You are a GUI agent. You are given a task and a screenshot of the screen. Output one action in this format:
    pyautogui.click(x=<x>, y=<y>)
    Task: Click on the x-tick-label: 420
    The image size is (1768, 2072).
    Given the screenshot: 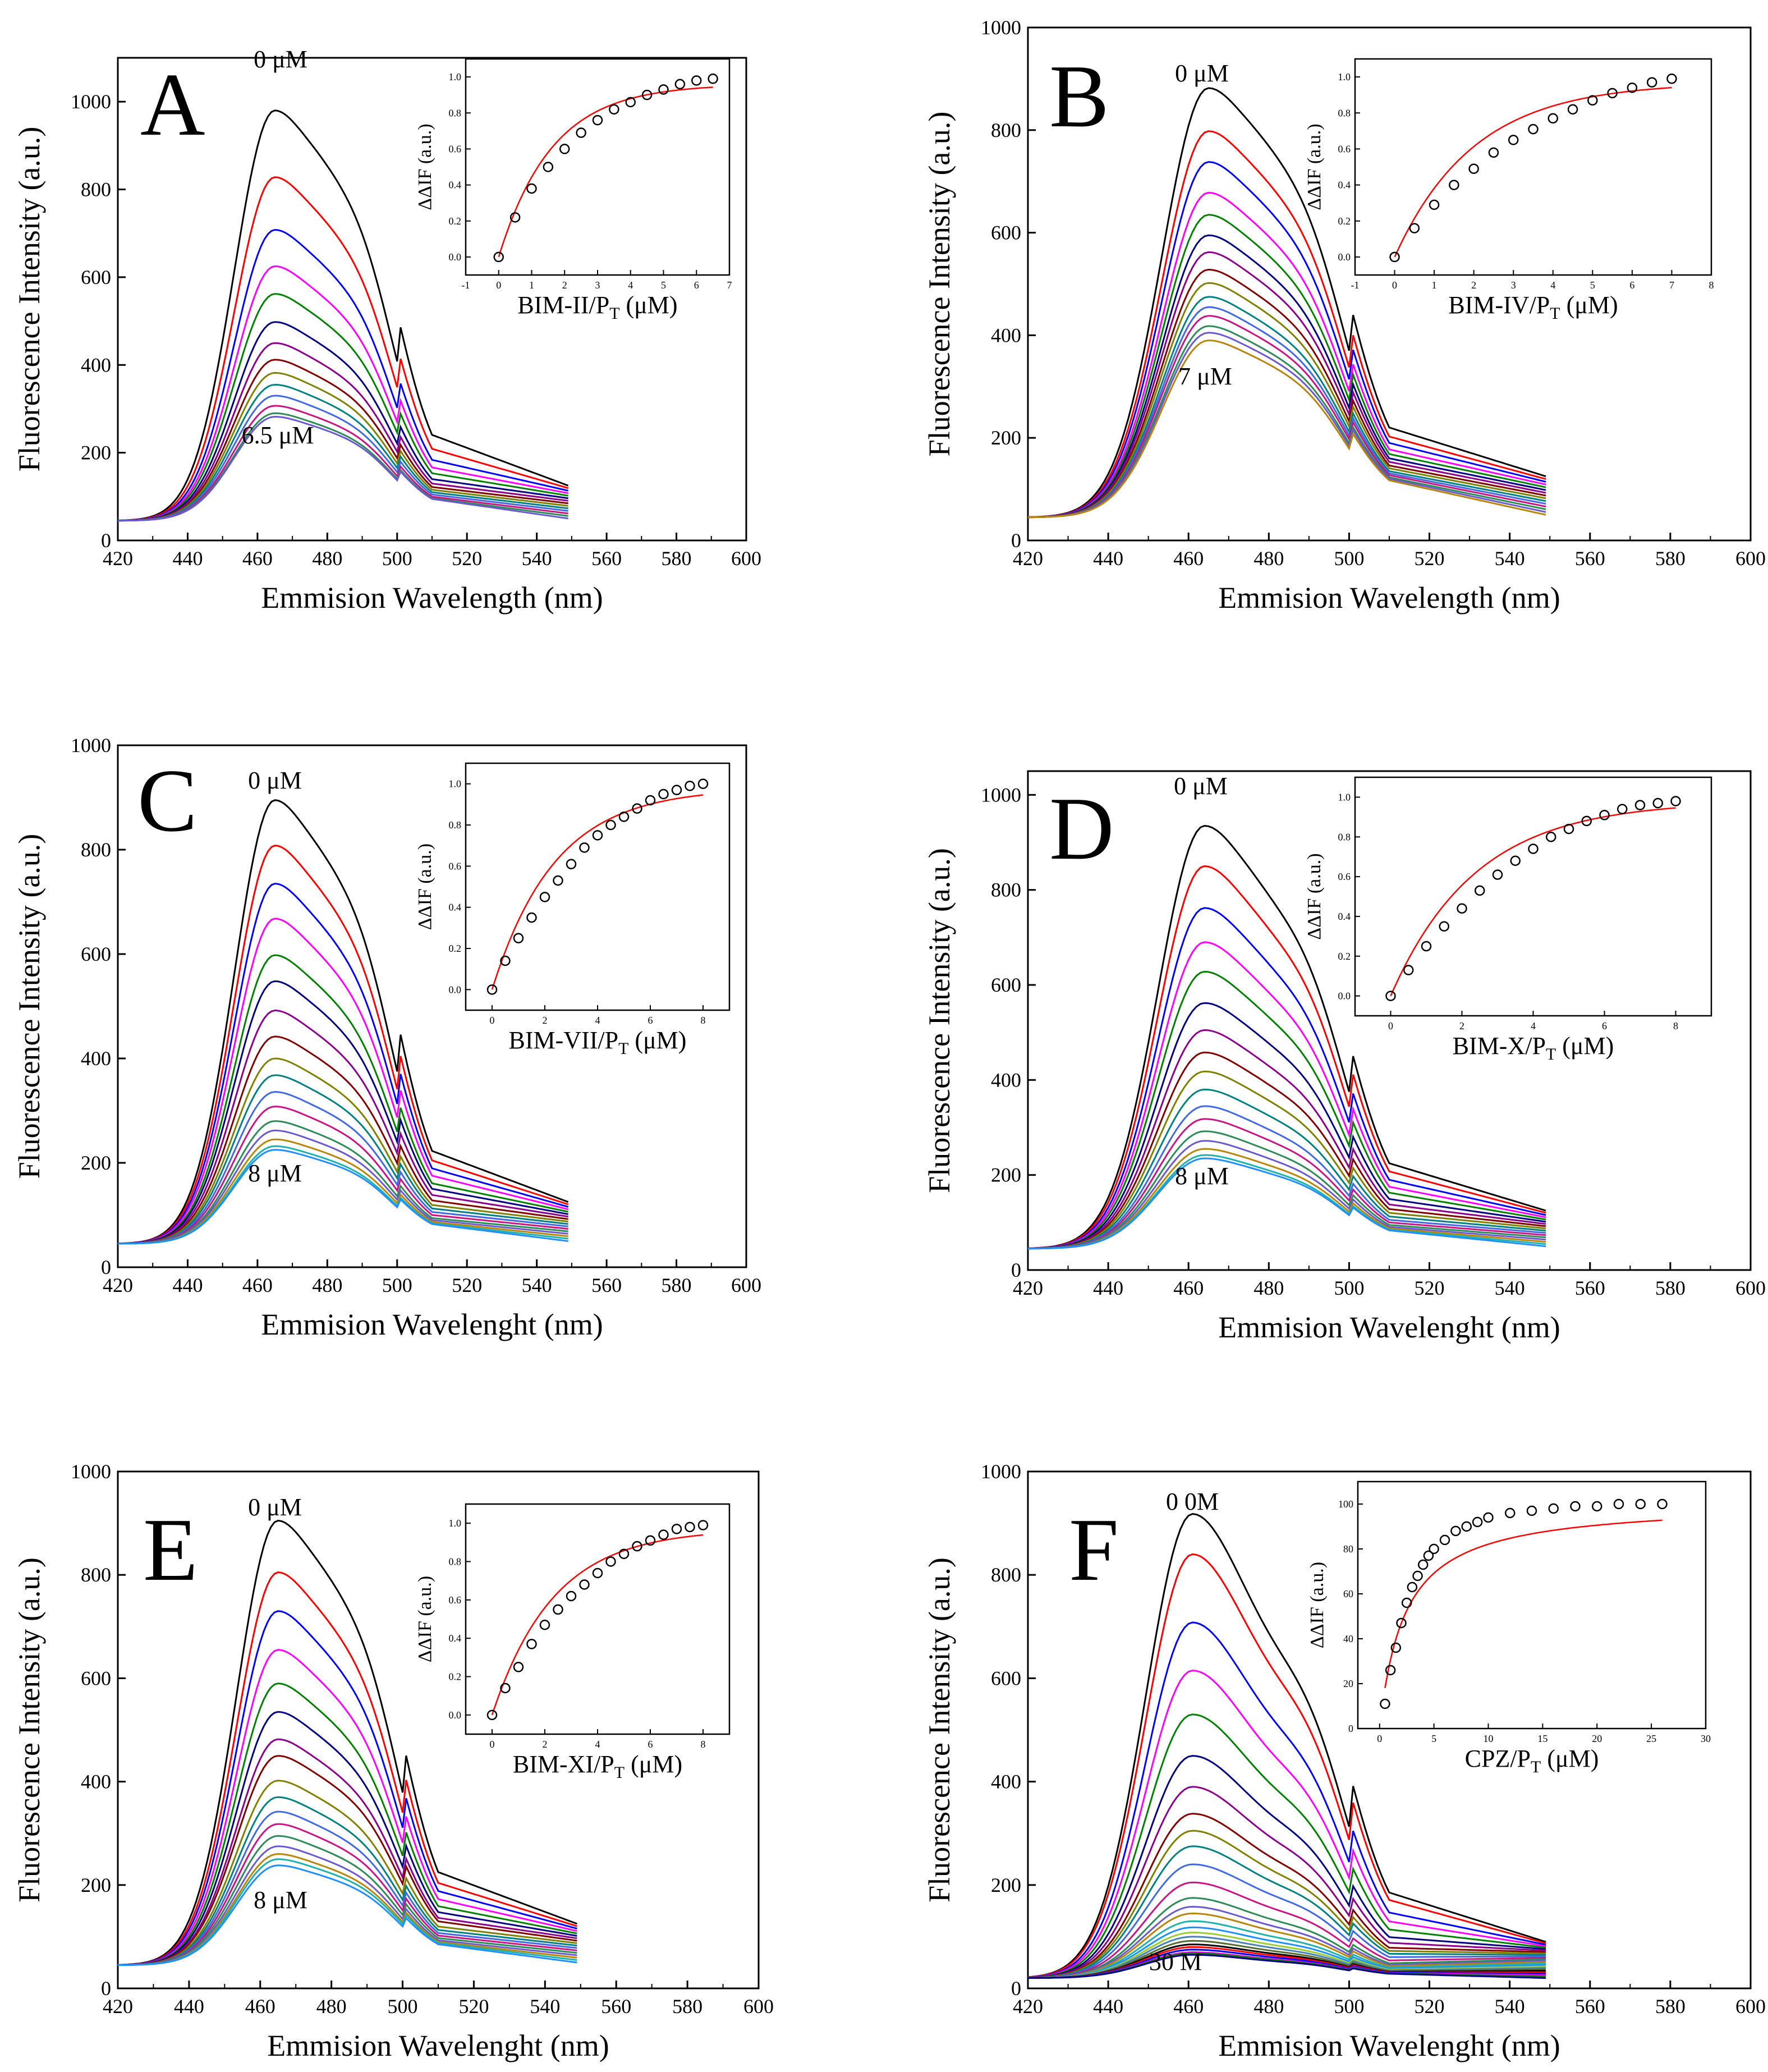 What is the action you would take?
    pyautogui.click(x=118, y=1285)
    